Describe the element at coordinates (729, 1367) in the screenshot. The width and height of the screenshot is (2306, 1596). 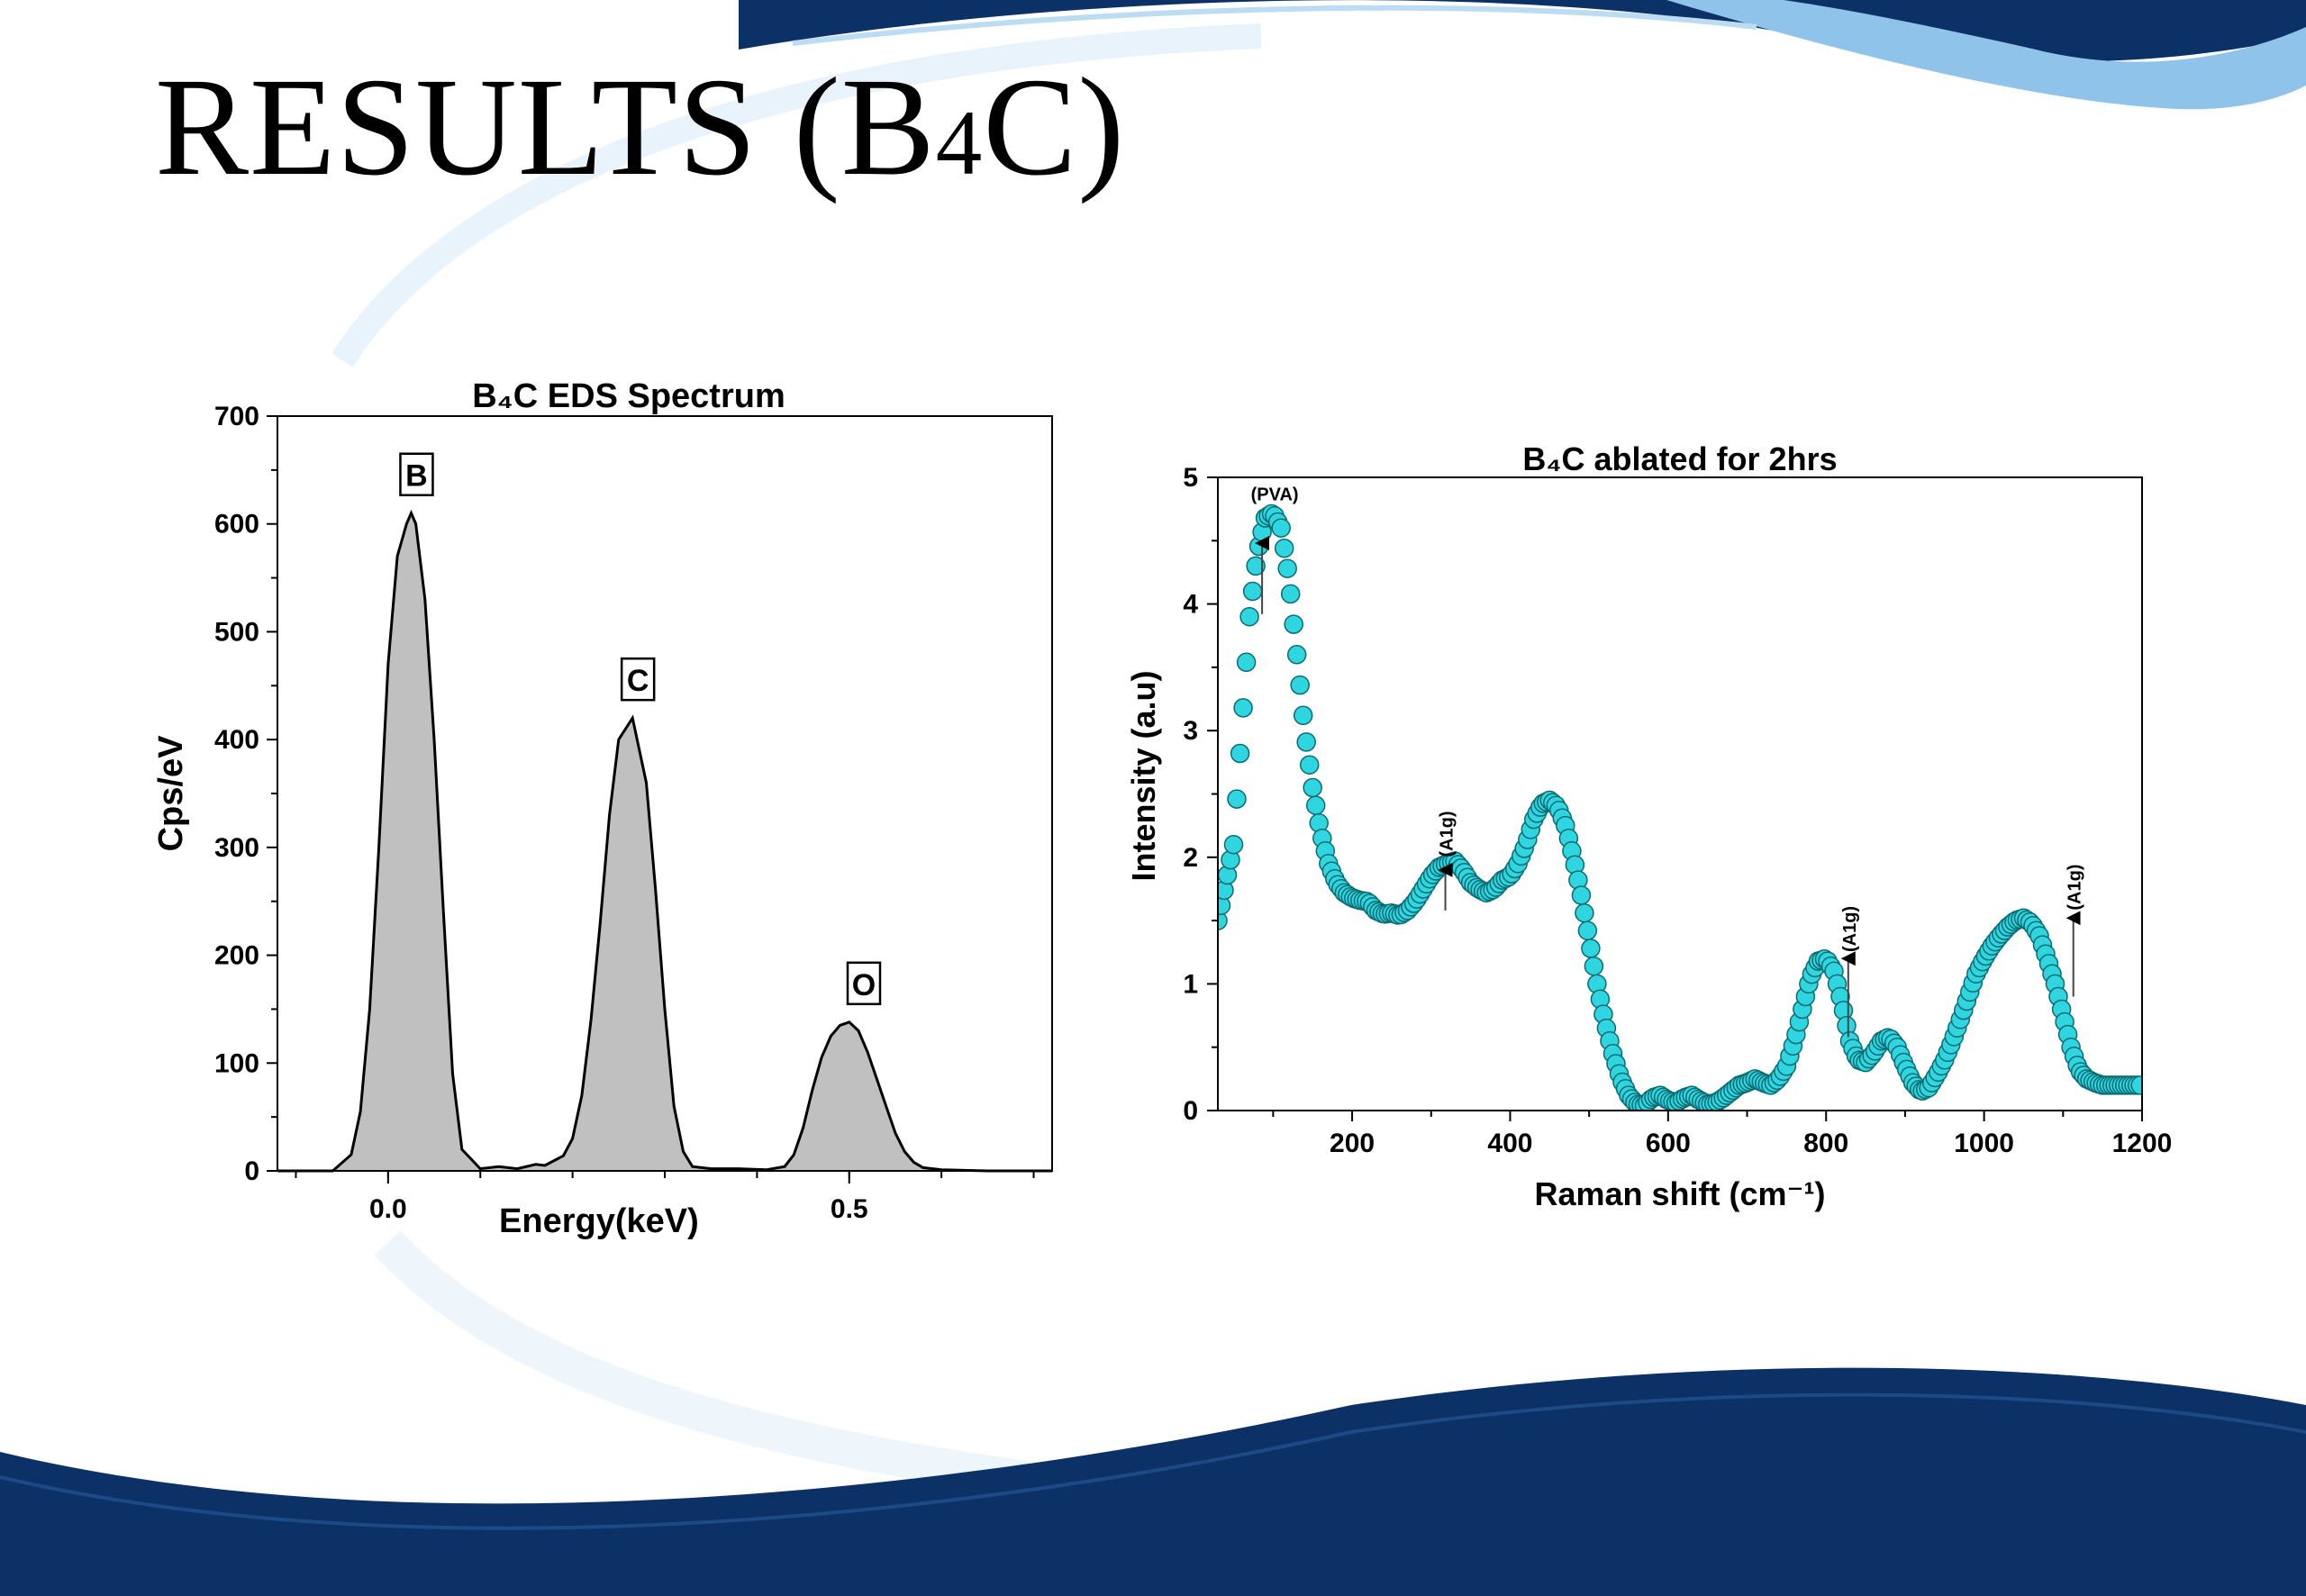
I see `faint-arc-bottom` at that location.